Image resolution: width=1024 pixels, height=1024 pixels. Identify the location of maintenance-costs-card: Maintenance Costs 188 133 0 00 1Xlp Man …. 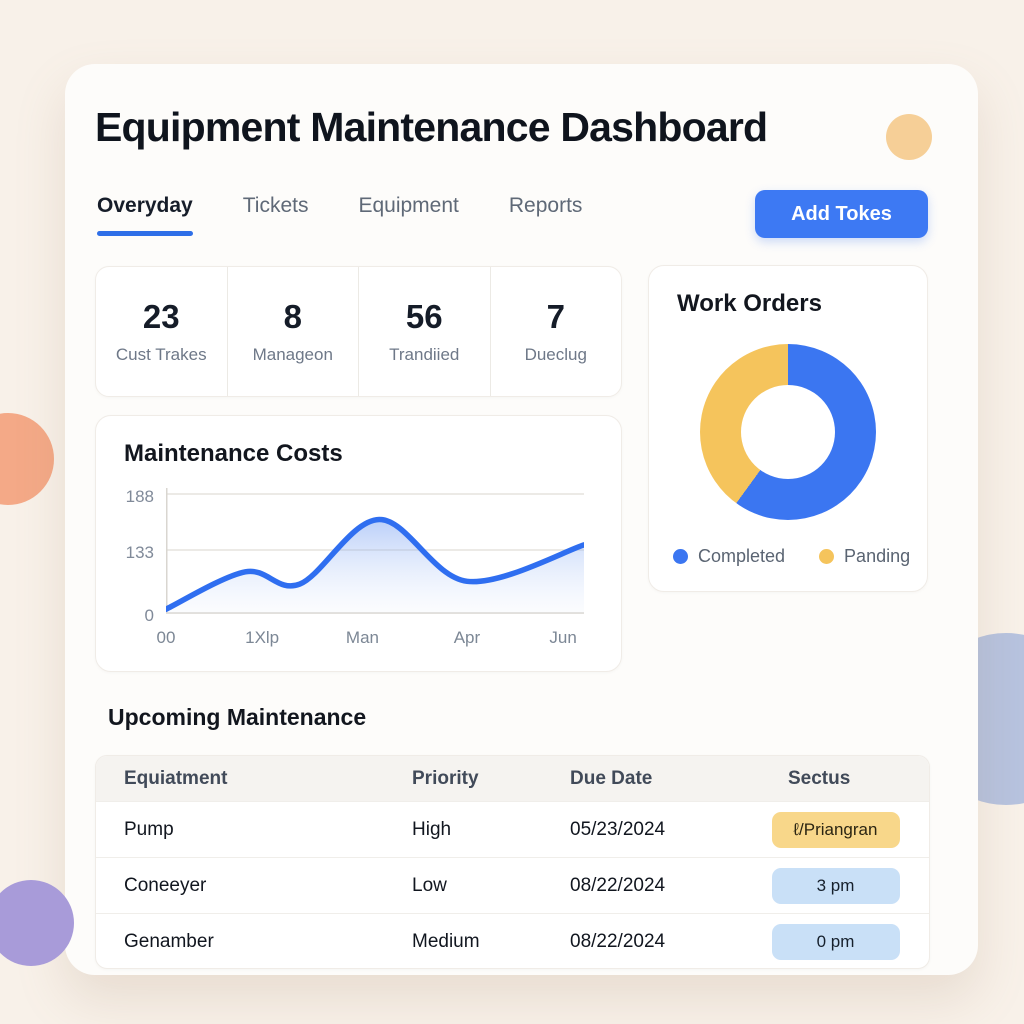
(358, 543).